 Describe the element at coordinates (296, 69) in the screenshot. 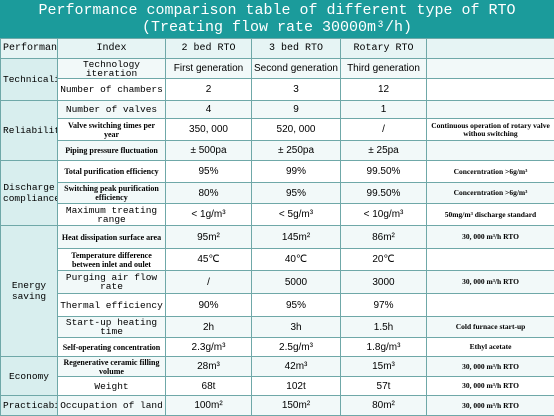

I see `value-cell: Second generation` at that location.